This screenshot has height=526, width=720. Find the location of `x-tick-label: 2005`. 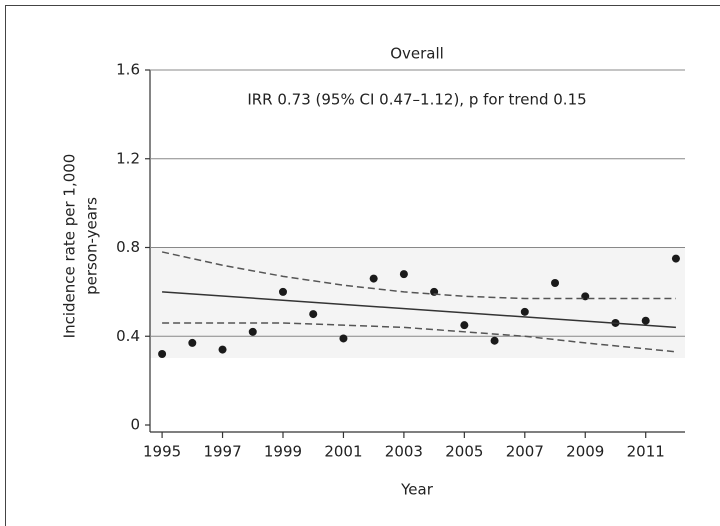

x-tick-label: 2005 is located at coordinates (464, 452).